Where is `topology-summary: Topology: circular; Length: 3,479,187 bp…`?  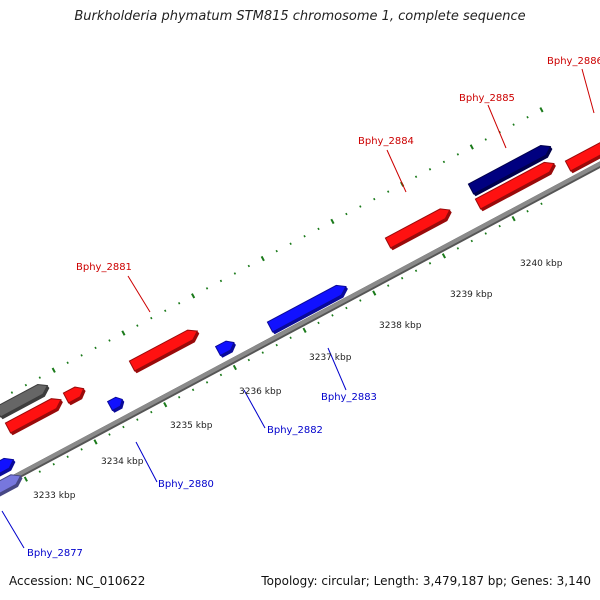 topology-summary: Topology: circular; Length: 3,479,187 bp… is located at coordinates (426, 581).